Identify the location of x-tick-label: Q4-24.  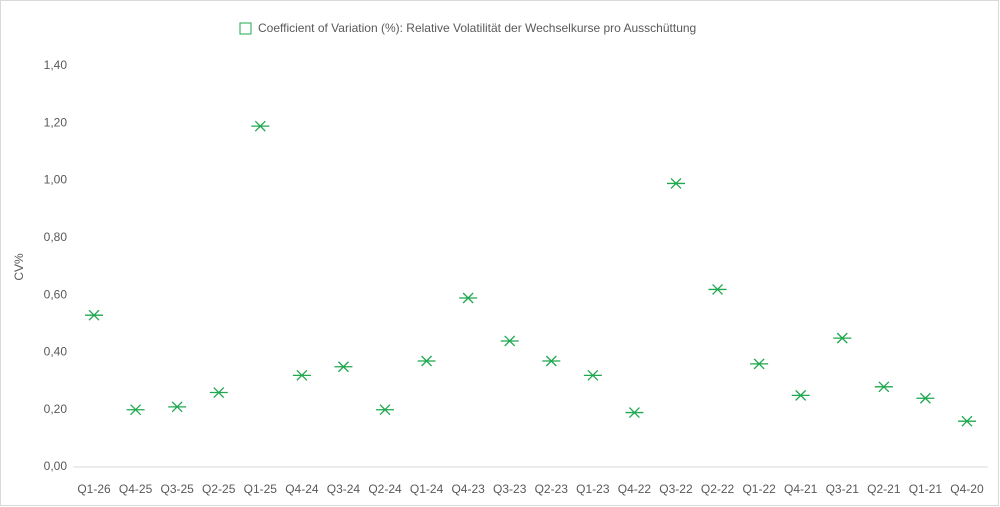
(302, 489).